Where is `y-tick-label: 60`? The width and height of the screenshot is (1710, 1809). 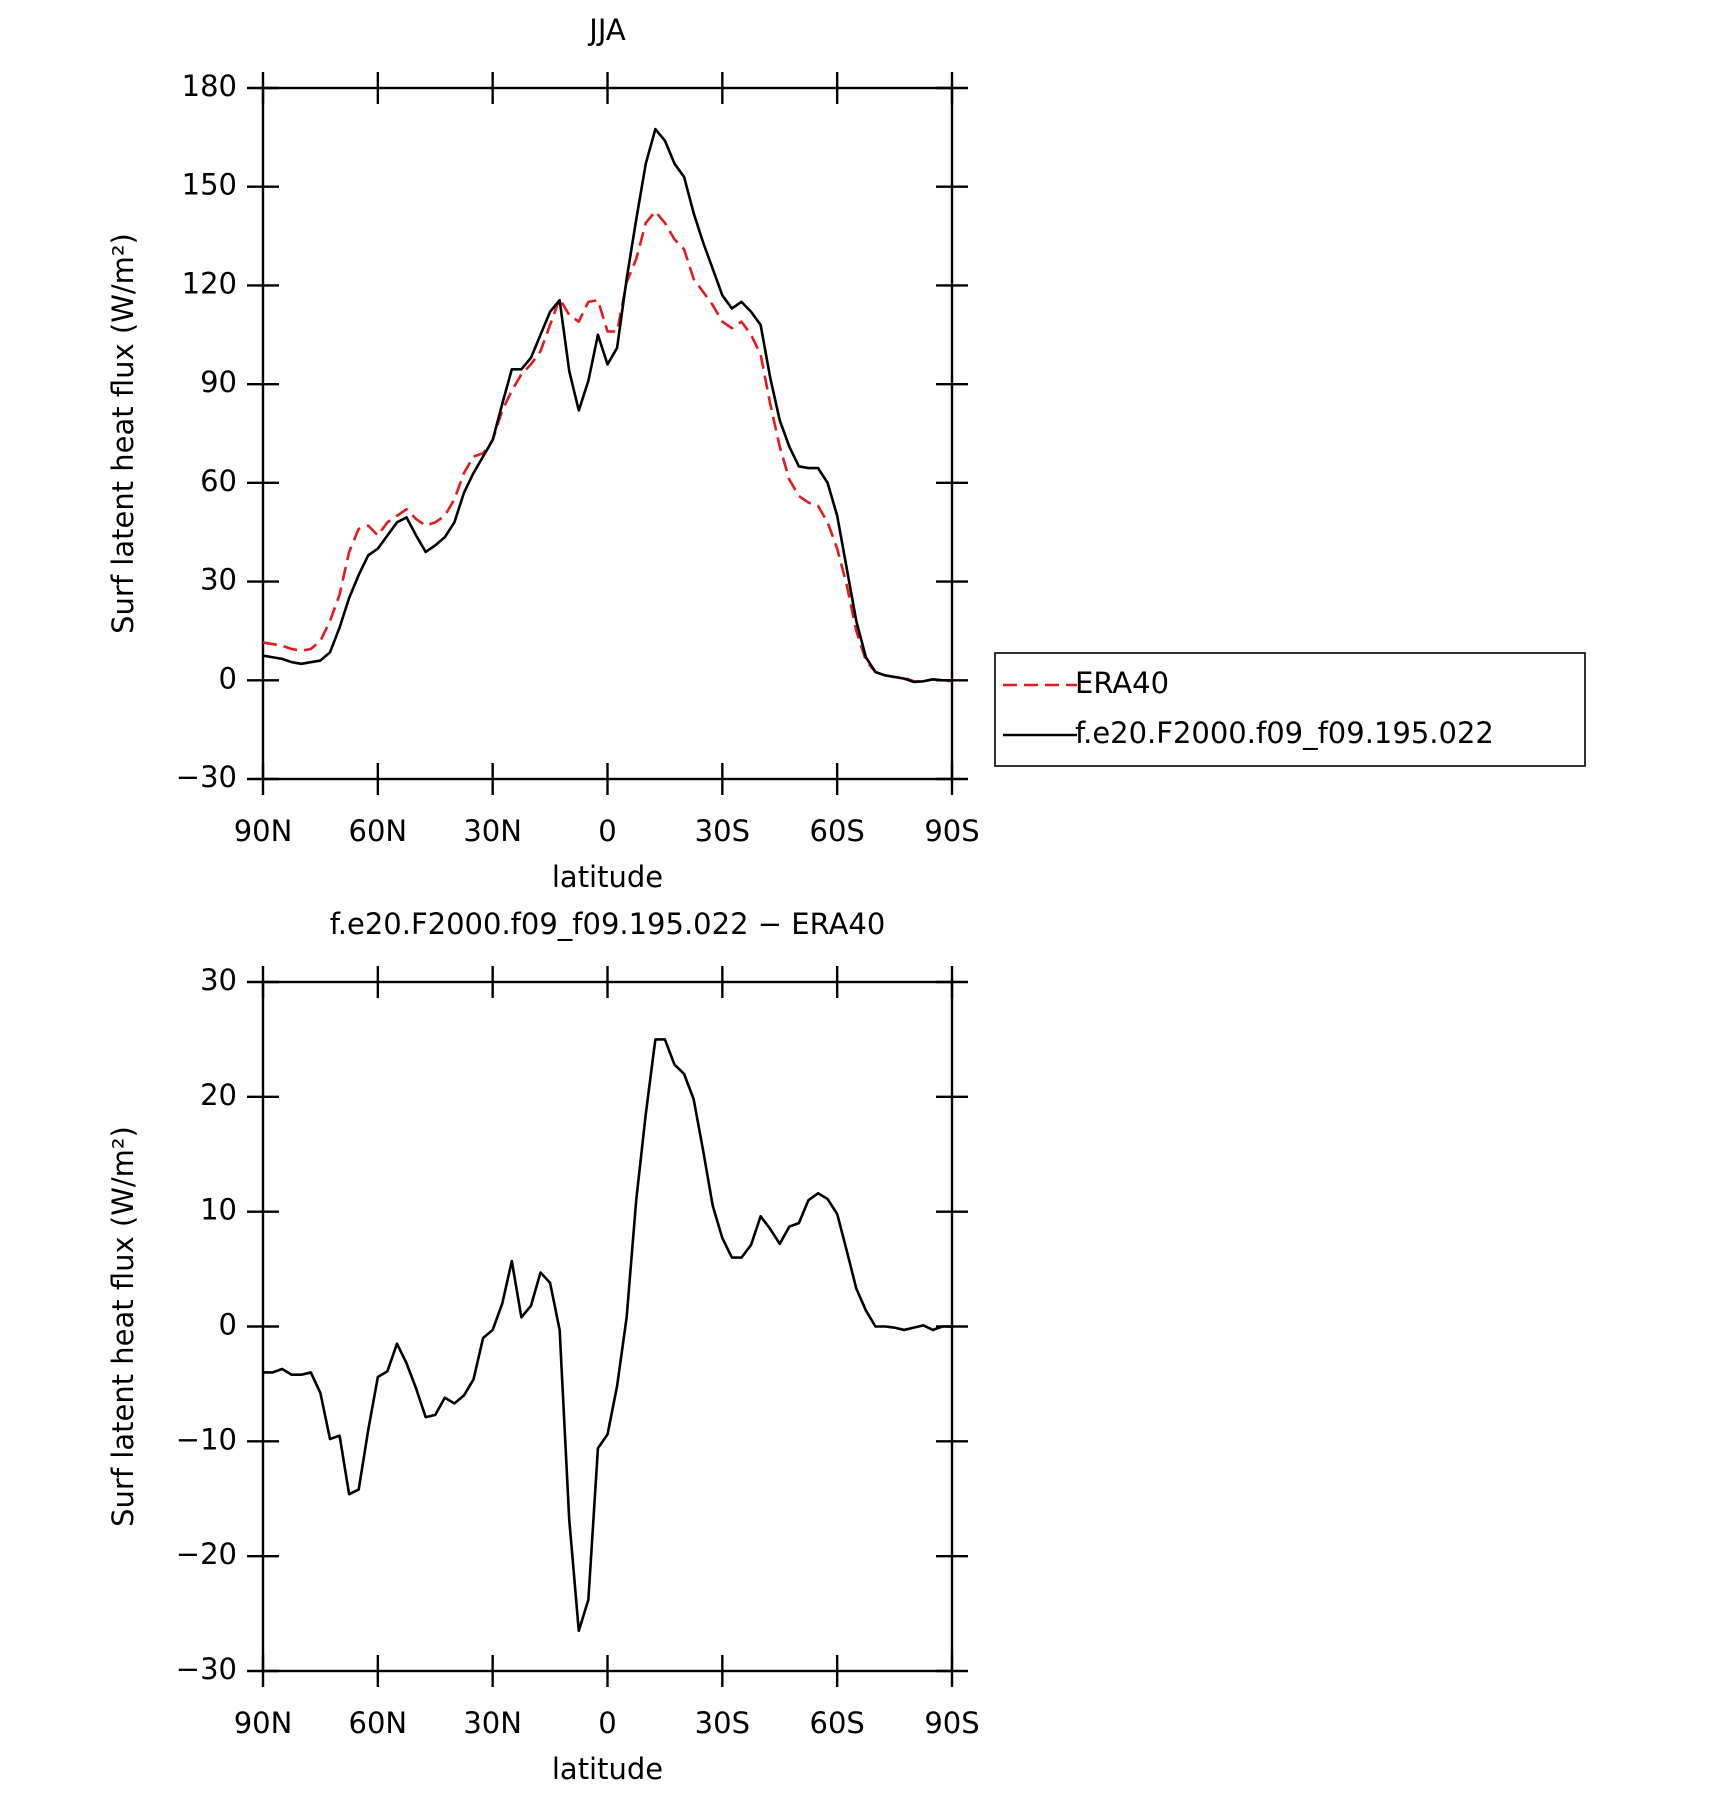 y-tick-label: 60 is located at coordinates (218, 481).